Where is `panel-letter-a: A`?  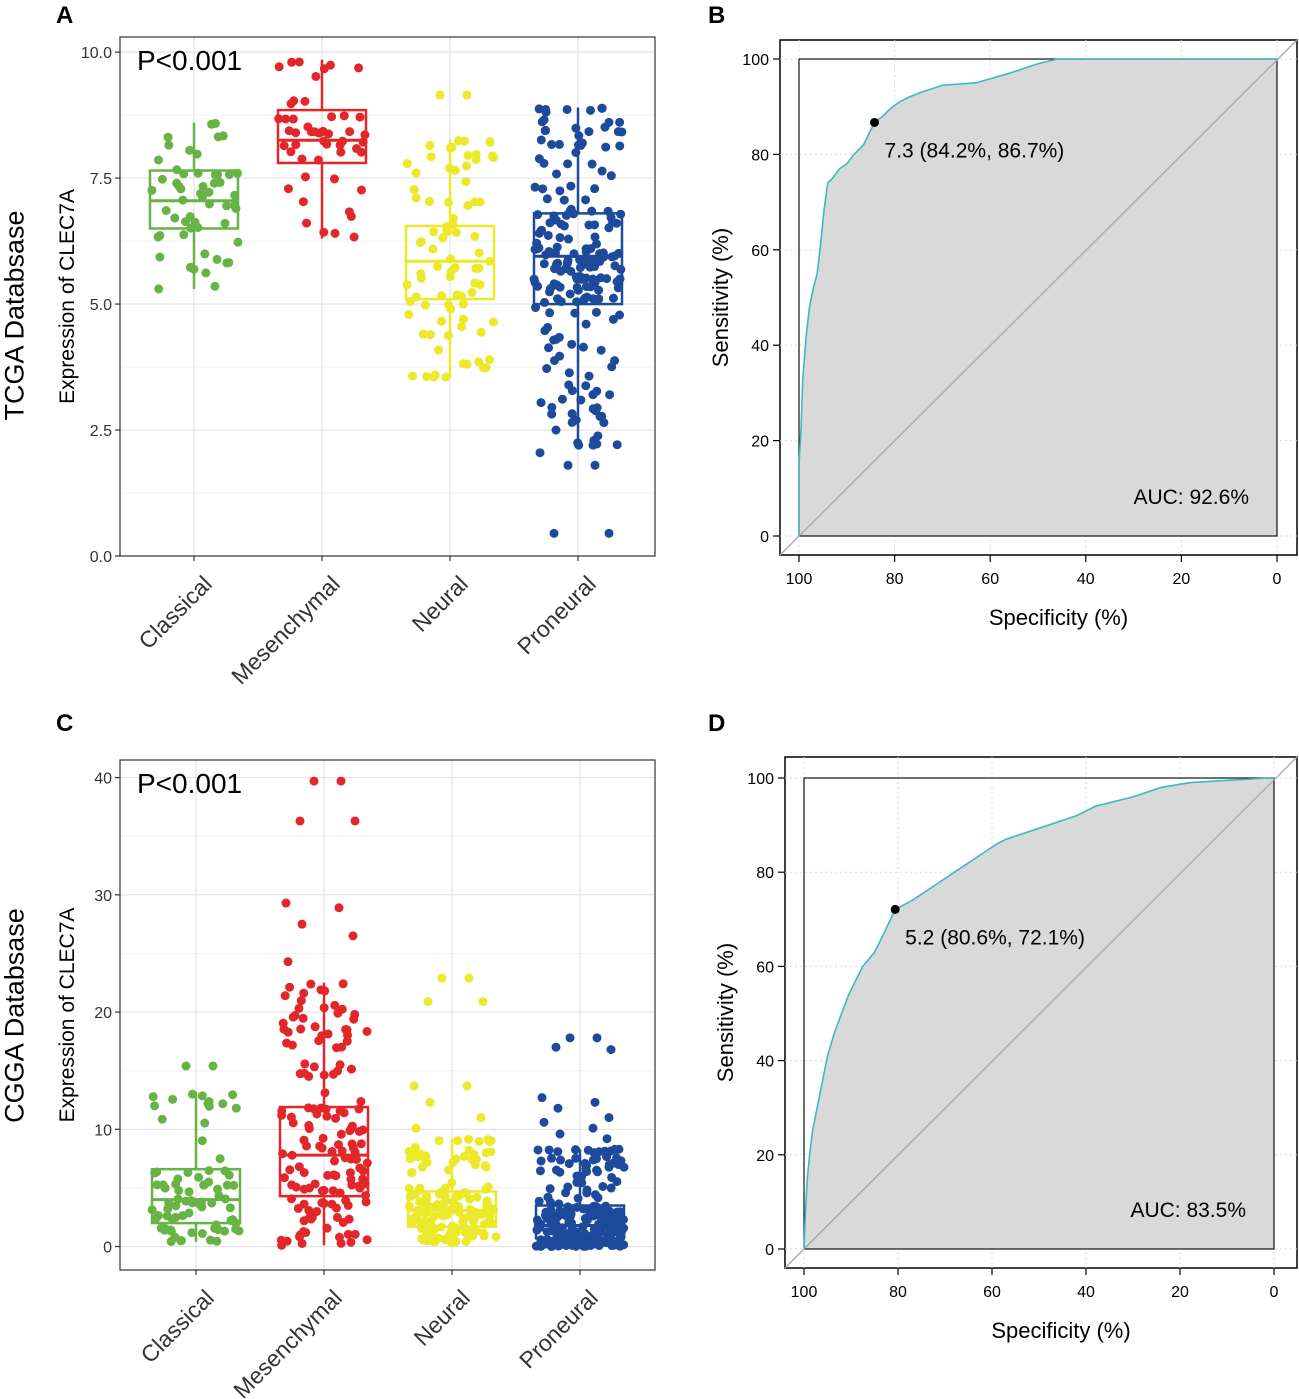
panel-letter-a: A is located at coordinates (65, 15).